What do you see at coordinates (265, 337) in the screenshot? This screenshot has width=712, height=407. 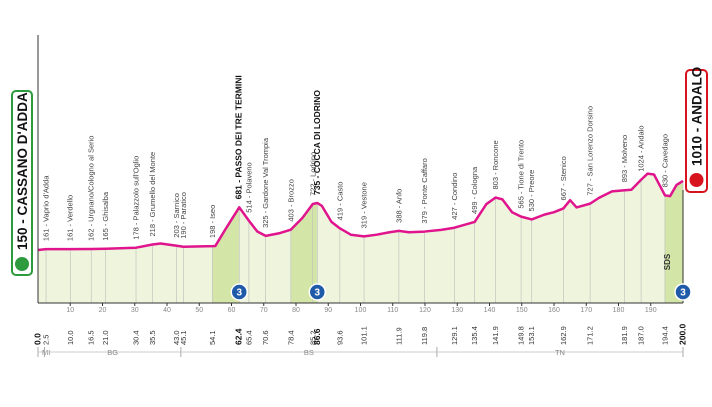 I see `waypoint-km: 70.6` at bounding box center [265, 337].